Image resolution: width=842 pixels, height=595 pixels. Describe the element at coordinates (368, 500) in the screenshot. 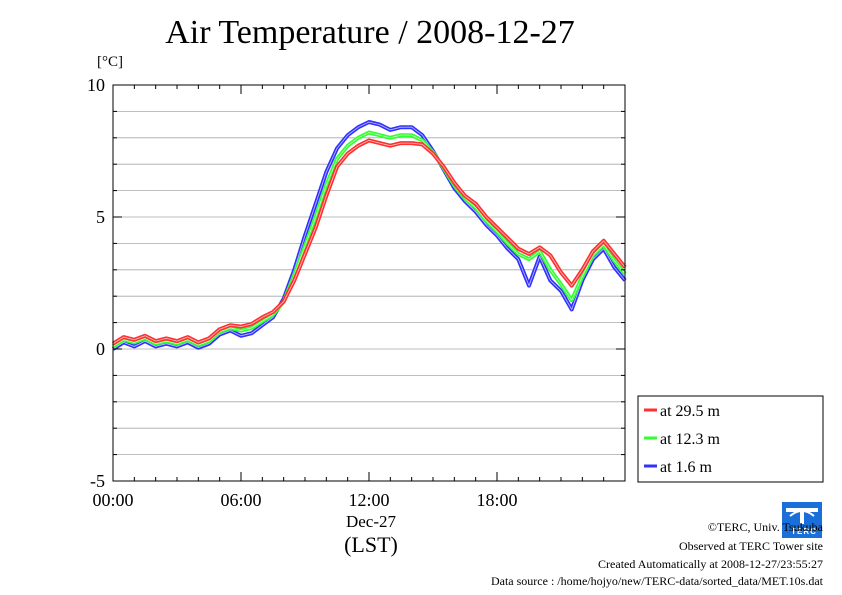

I see `x-tick-label: 12:00` at that location.